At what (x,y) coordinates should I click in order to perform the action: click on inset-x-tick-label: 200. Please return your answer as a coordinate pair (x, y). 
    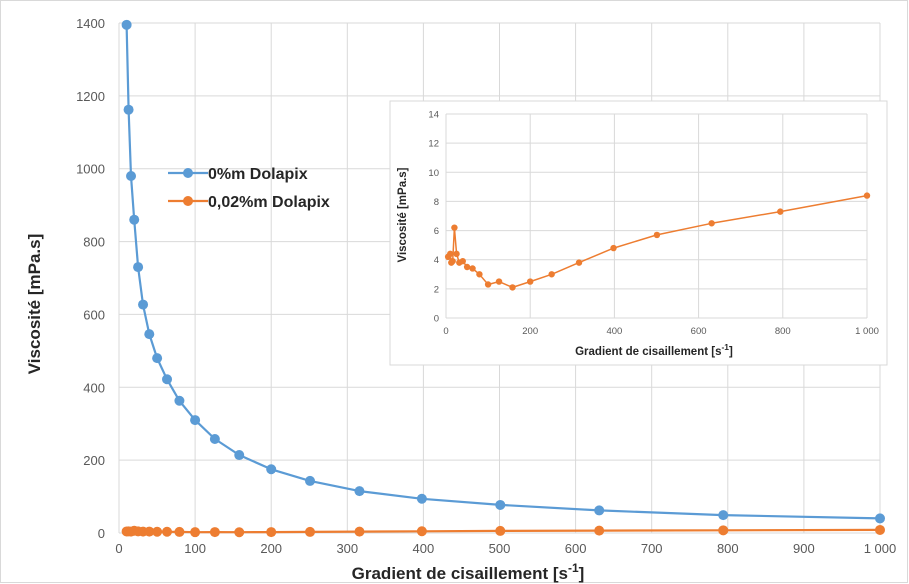
    Looking at the image, I should click on (530, 331).